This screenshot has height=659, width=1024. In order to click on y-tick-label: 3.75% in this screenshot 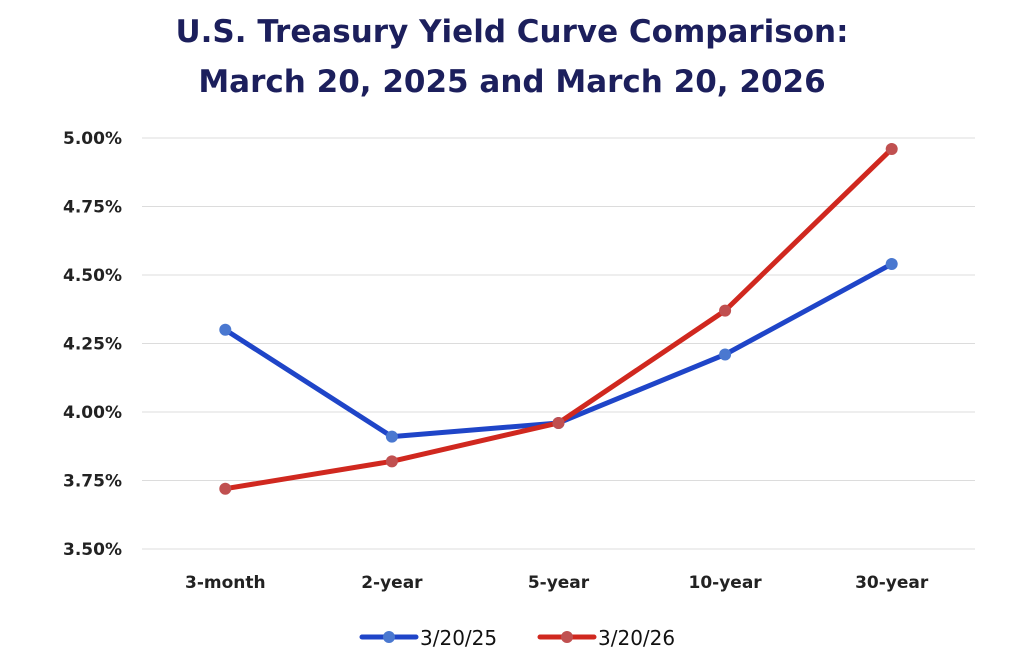, I will do `click(92, 482)`.